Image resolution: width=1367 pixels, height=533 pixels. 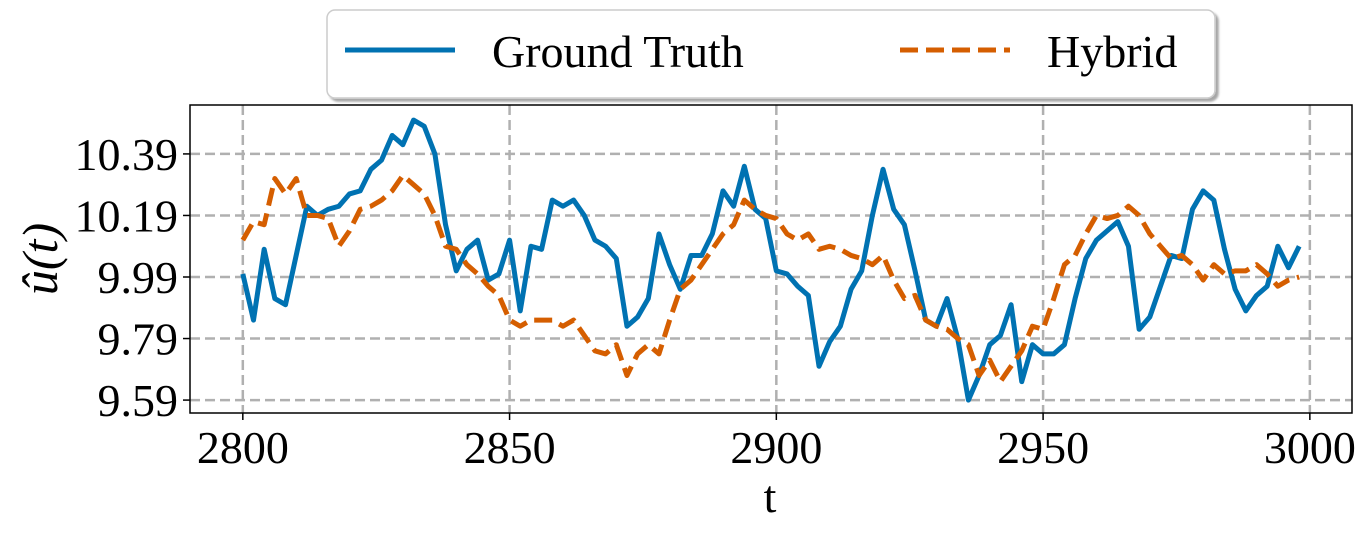 I want to click on x-tick-label: 2850, so click(x=510, y=447).